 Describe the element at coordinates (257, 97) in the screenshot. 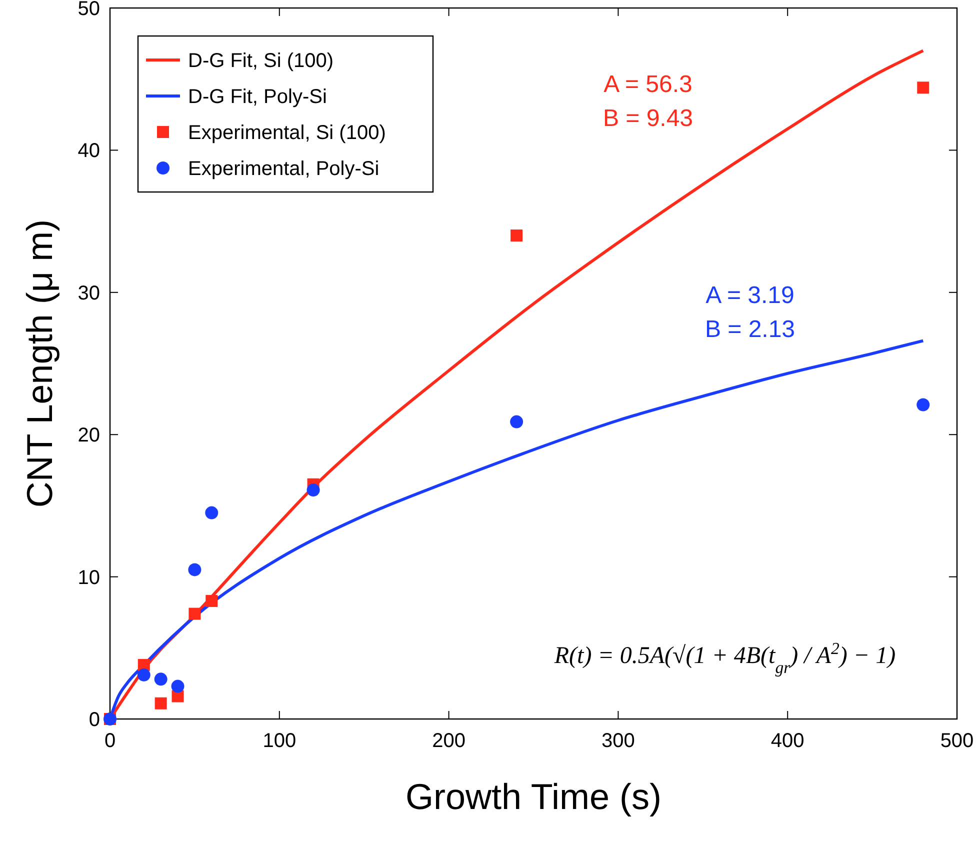

I see `legend-label: D-G Fit, Poly-Si` at that location.